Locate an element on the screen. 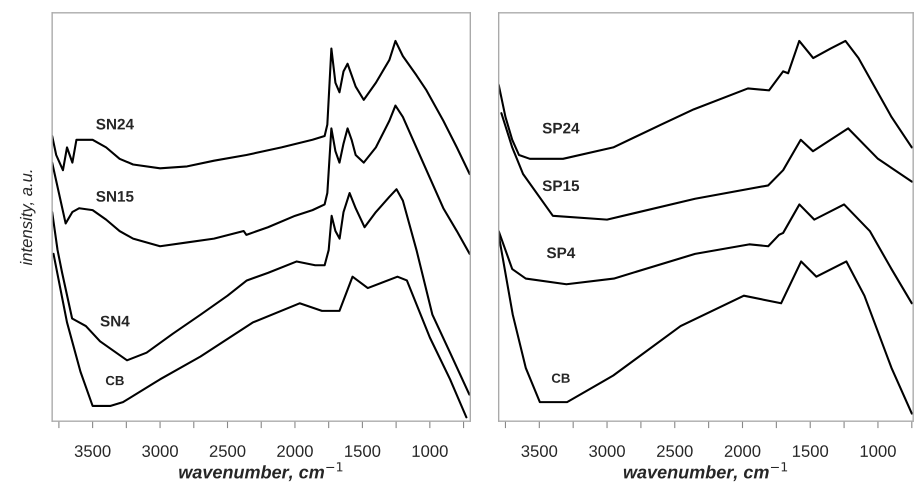 The image size is (915, 492). series-label: SP15 is located at coordinates (561, 186).